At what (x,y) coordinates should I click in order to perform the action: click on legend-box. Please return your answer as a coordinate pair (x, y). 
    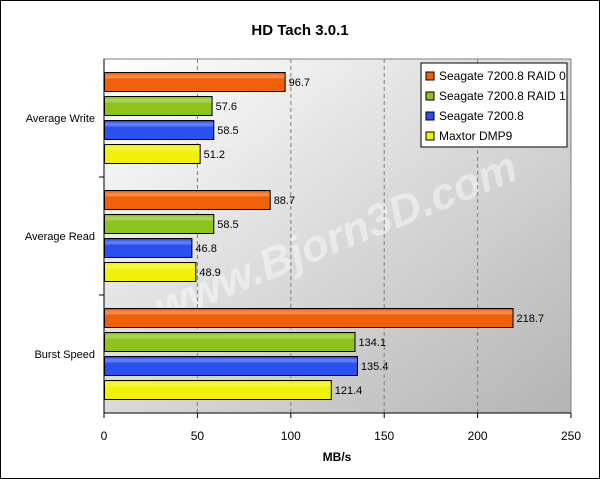
    Looking at the image, I should click on (494, 105).